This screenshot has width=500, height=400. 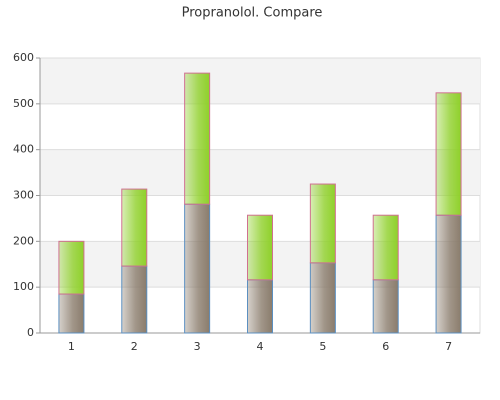 I want to click on y-tick-label: 600, so click(x=23, y=57).